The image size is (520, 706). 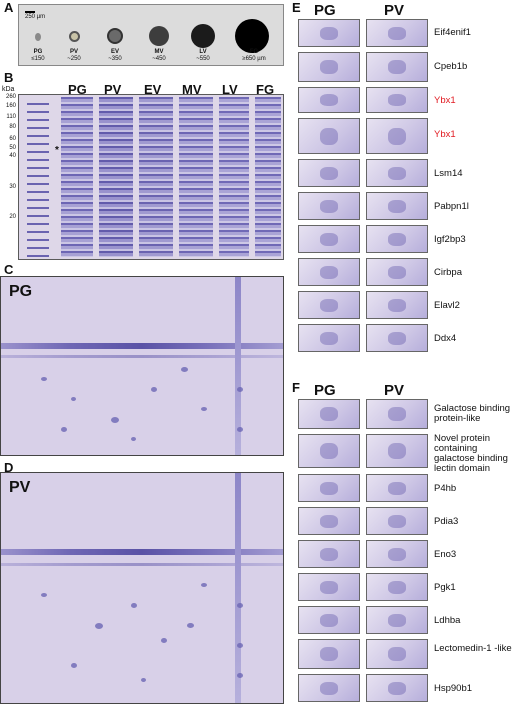 What do you see at coordinates (12, 187) in the screenshot?
I see `tick-30: 30` at bounding box center [12, 187].